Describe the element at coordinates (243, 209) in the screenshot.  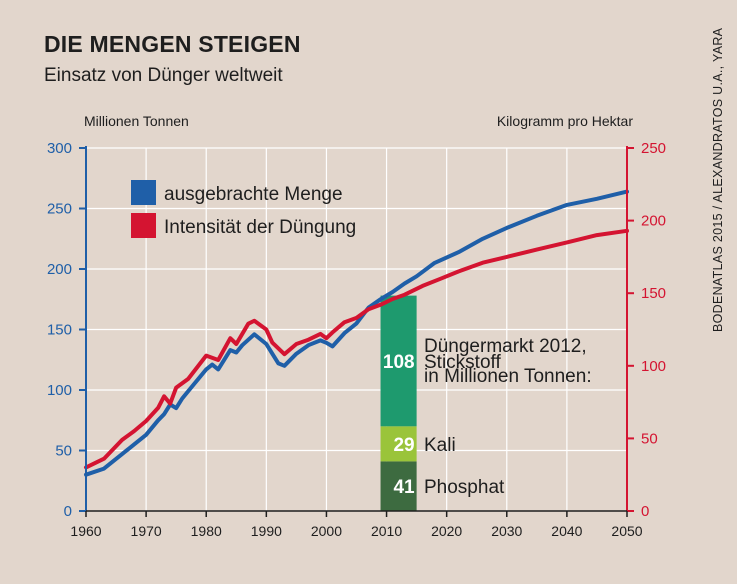
I see `legend: ausgebrachte Menge Intensität der Düngung` at that location.